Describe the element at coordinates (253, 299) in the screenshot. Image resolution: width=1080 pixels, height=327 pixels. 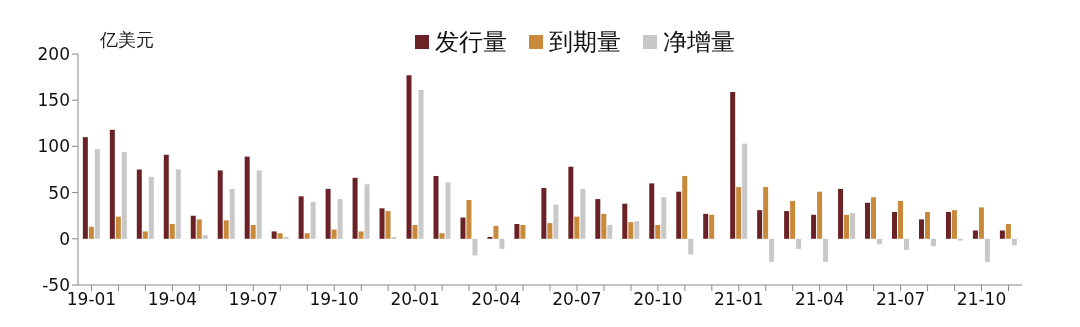
I see `x-tick-label: 19-07` at that location.